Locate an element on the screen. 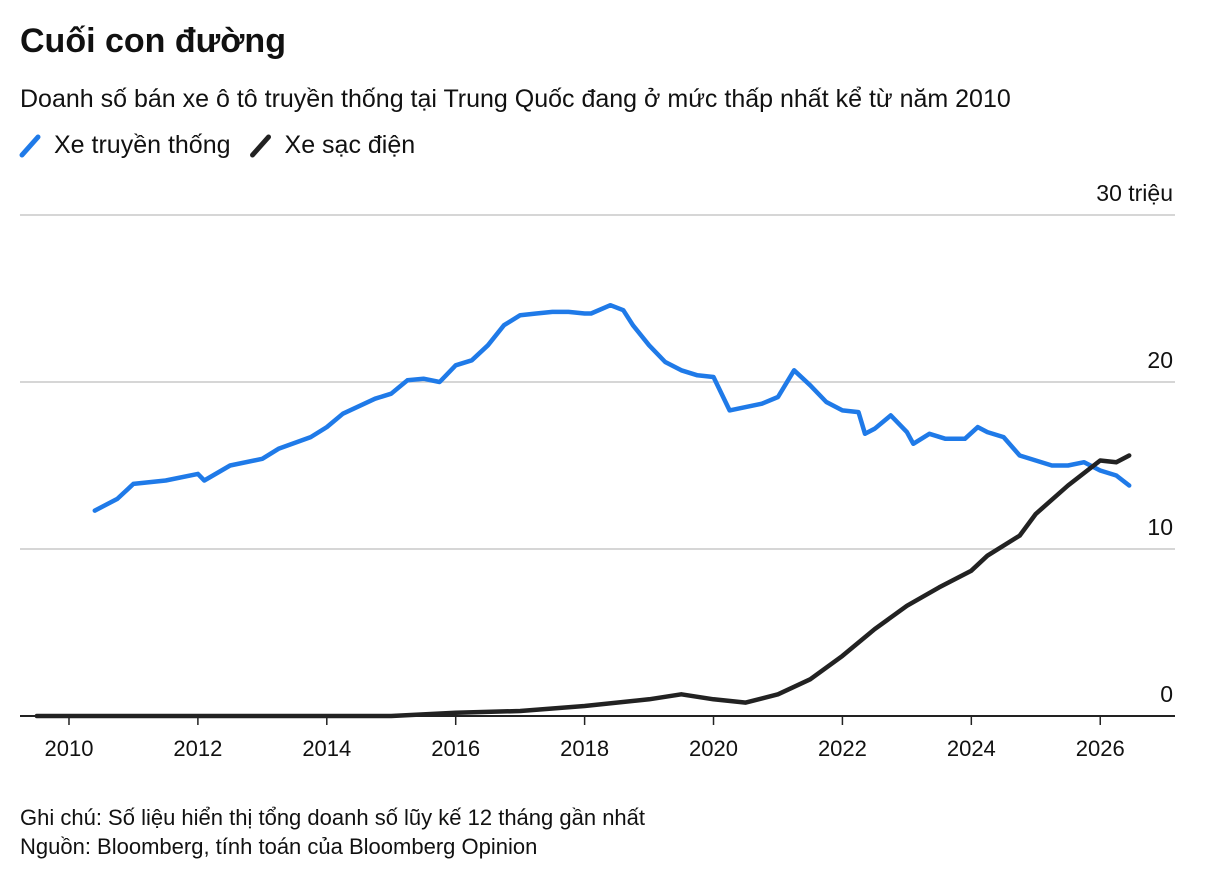 The height and width of the screenshot is (885, 1215). x-tick-label: 2024 is located at coordinates (971, 748).